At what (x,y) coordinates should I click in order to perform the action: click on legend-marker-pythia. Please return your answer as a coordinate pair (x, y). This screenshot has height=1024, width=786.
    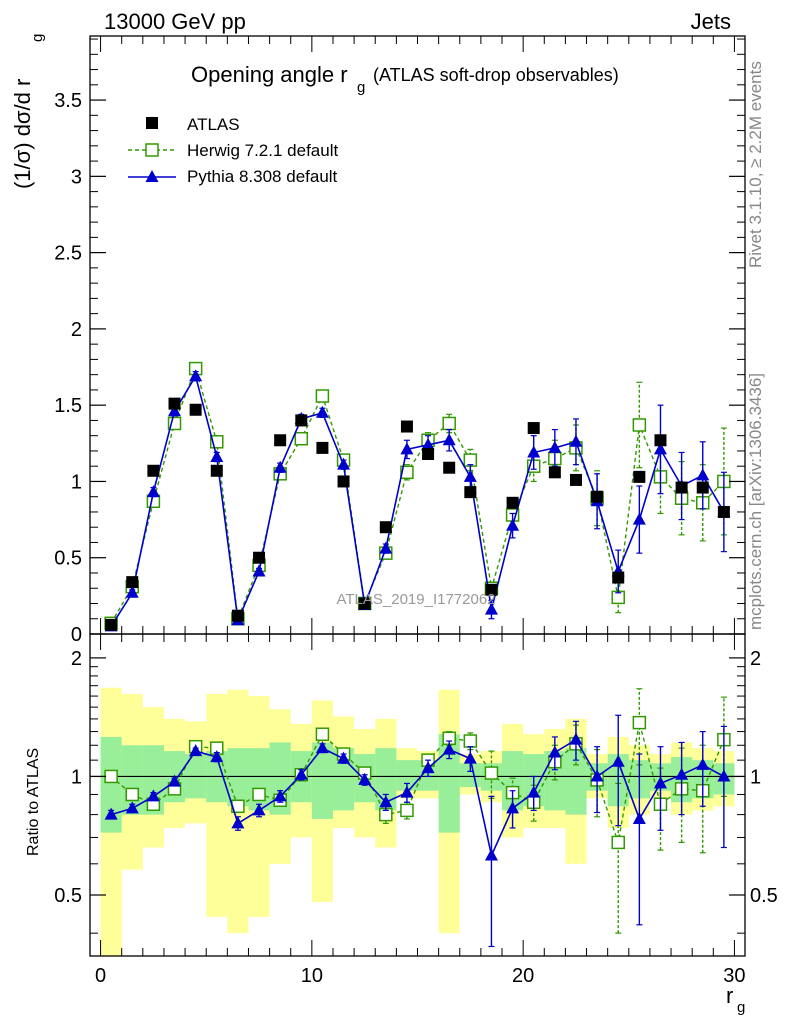
    Looking at the image, I should click on (152, 176).